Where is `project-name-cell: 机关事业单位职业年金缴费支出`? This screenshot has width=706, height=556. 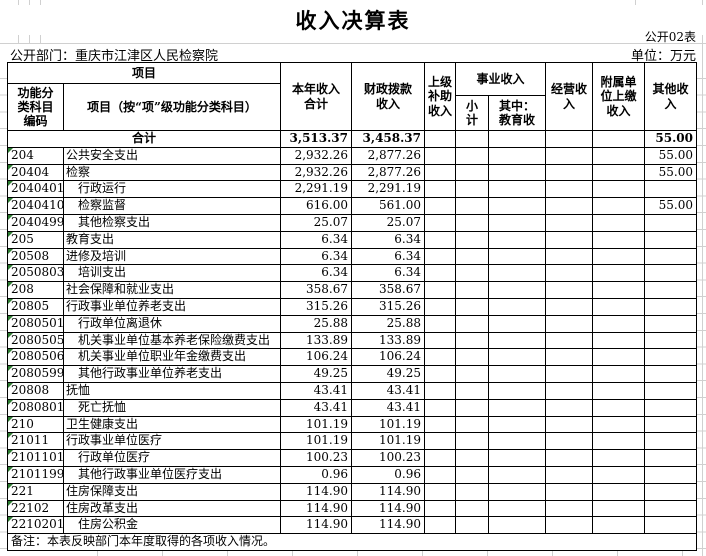
project-name-cell: 机关事业单位职业年金缴费支出 is located at coordinates (172, 358).